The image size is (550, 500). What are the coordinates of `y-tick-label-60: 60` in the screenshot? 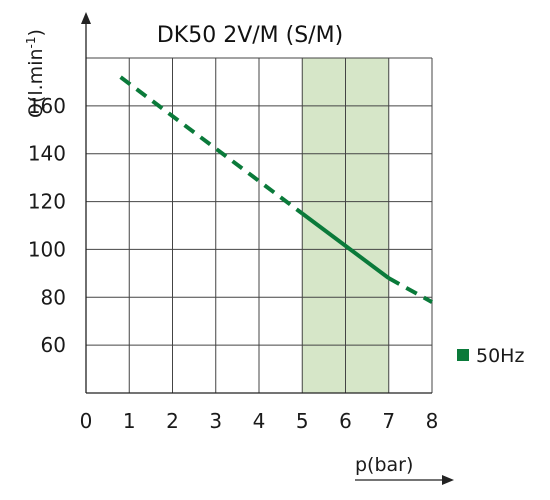 It's located at (53, 345).